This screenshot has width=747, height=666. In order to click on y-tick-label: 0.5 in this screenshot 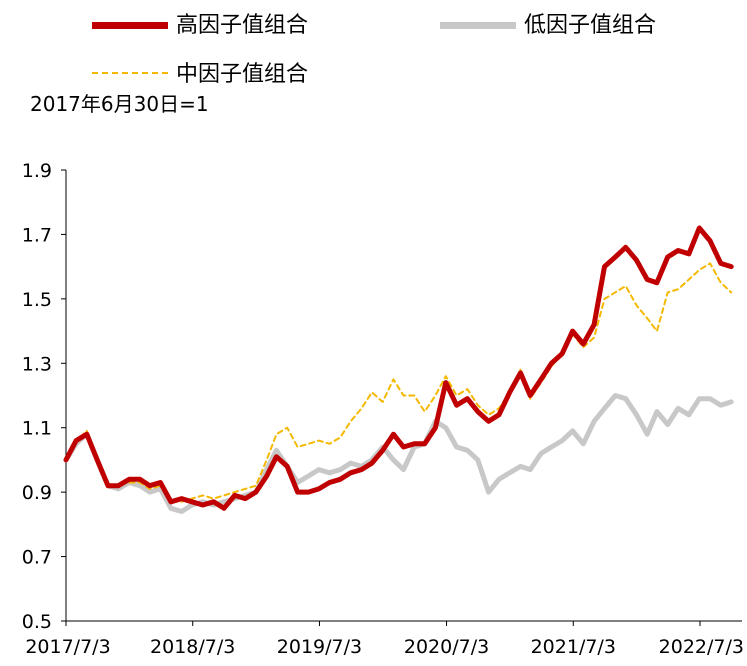, I will do `click(37, 622)`.